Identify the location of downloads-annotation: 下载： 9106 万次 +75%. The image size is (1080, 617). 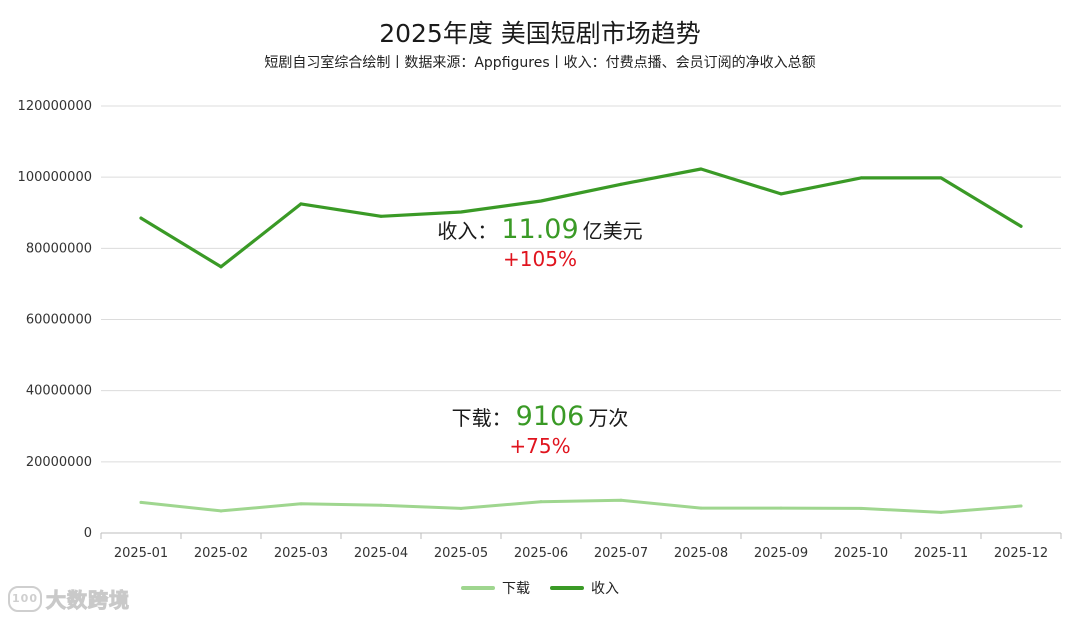
(540, 429).